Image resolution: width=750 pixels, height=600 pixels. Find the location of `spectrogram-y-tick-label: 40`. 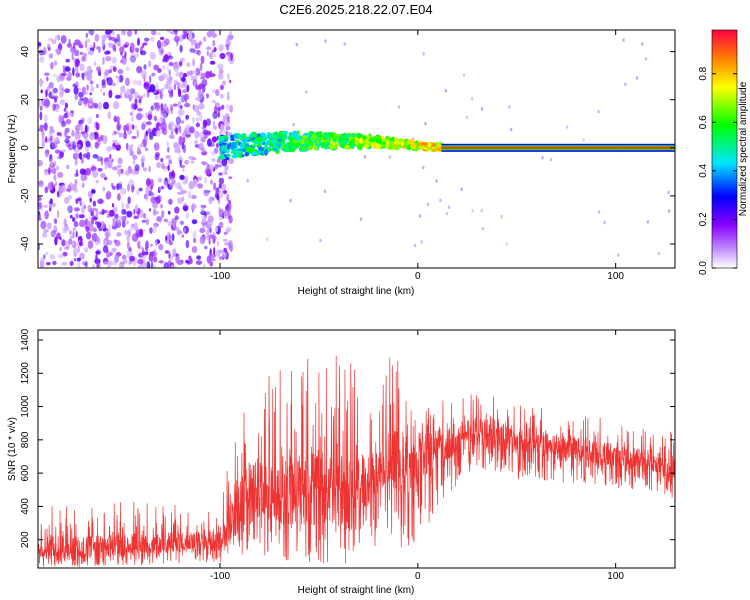

spectrogram-y-tick-label: 40 is located at coordinates (25, 52).